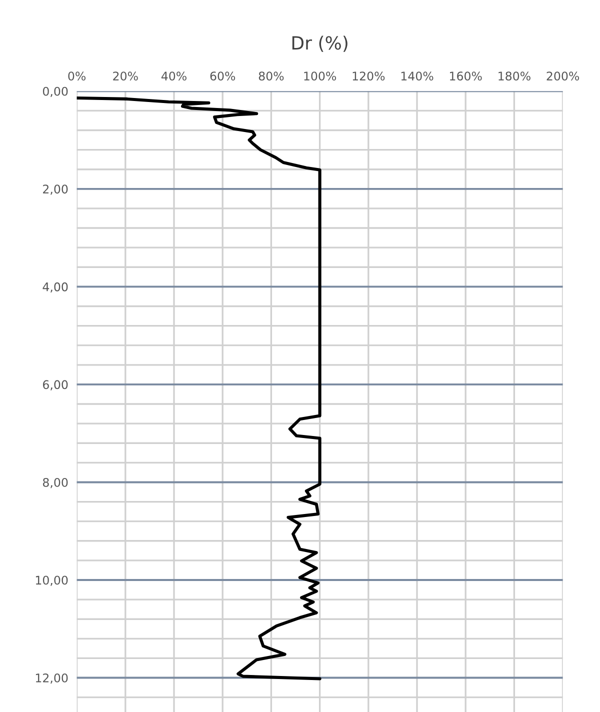  What do you see at coordinates (320, 44) in the screenshot?
I see `chart-title: Dr (%)` at bounding box center [320, 44].